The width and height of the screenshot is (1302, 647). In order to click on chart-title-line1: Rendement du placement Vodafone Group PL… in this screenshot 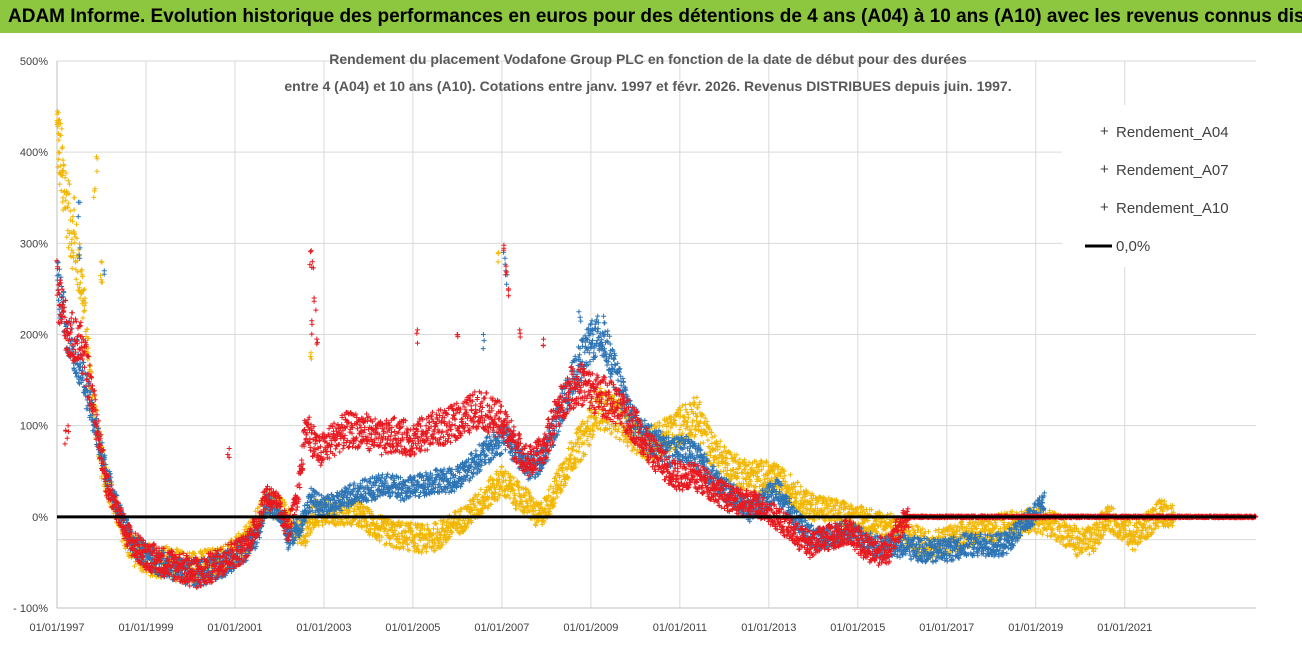, I will do `click(648, 59)`.